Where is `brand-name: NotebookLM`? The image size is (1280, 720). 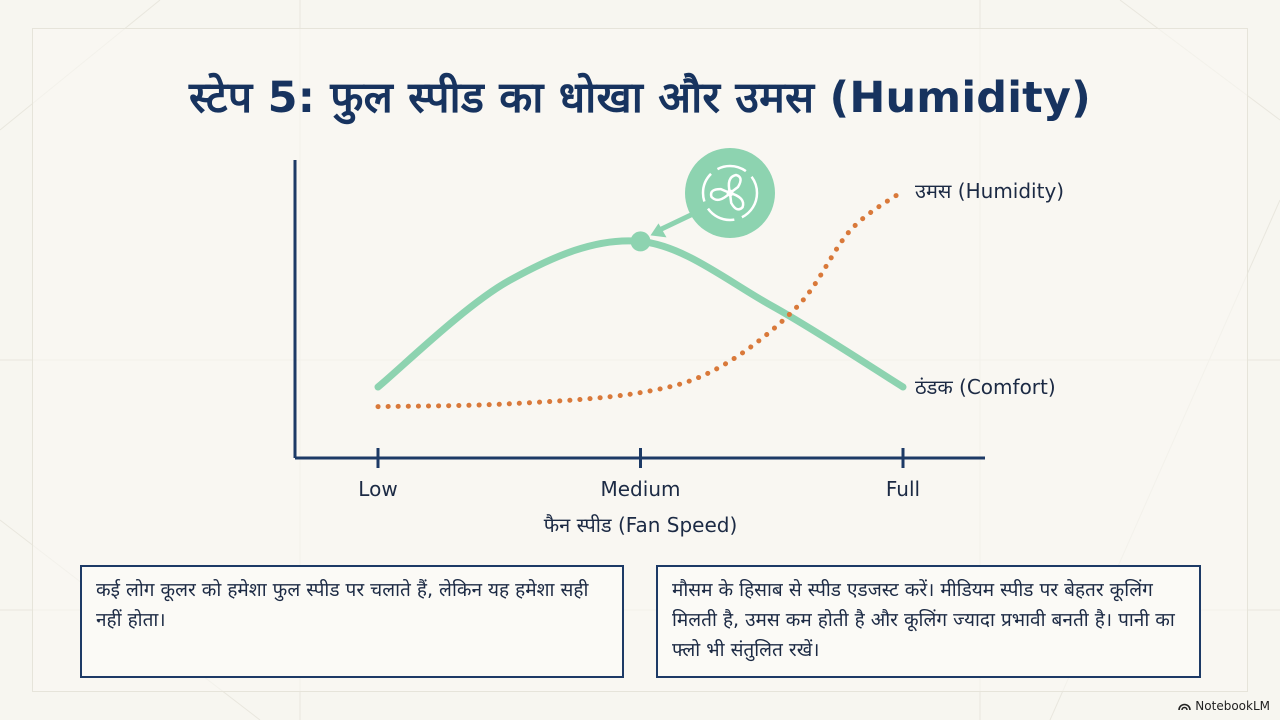
brand-name: NotebookLM is located at coordinates (1232, 706).